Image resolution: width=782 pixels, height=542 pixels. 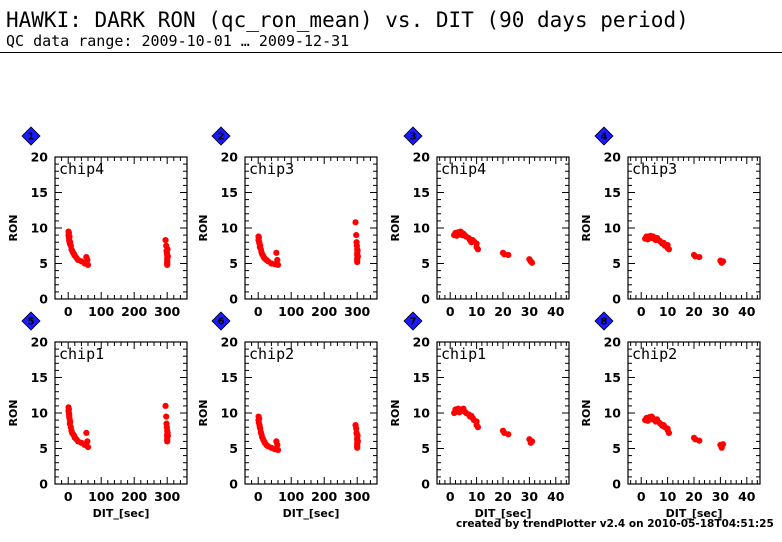 I want to click on x-tick-label: 10, so click(x=477, y=311).